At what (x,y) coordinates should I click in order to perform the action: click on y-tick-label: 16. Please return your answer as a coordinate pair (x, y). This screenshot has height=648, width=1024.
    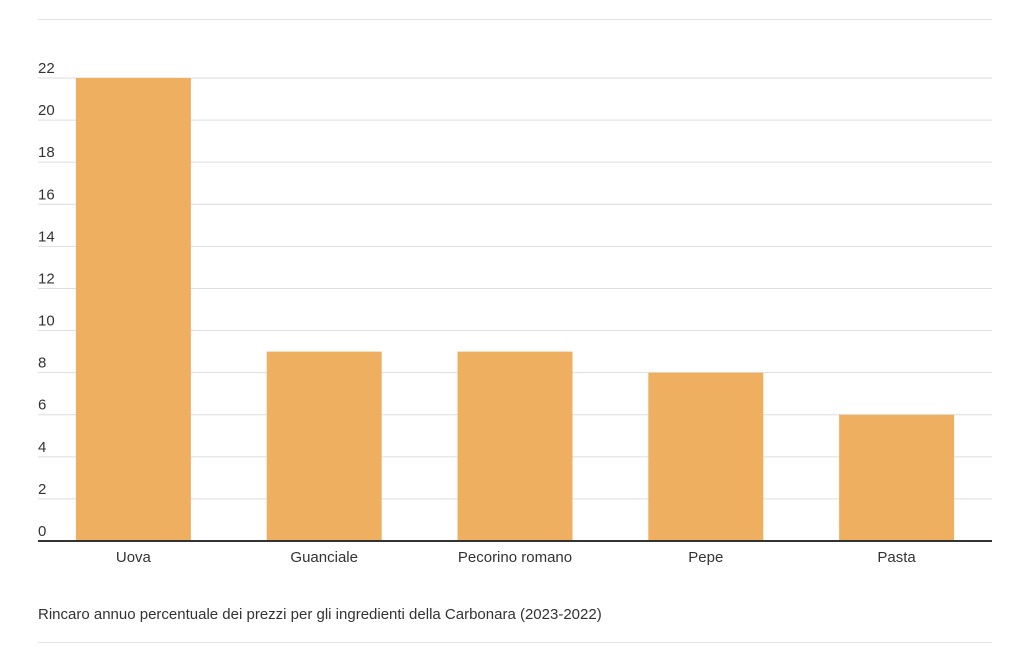
    Looking at the image, I should click on (46, 194).